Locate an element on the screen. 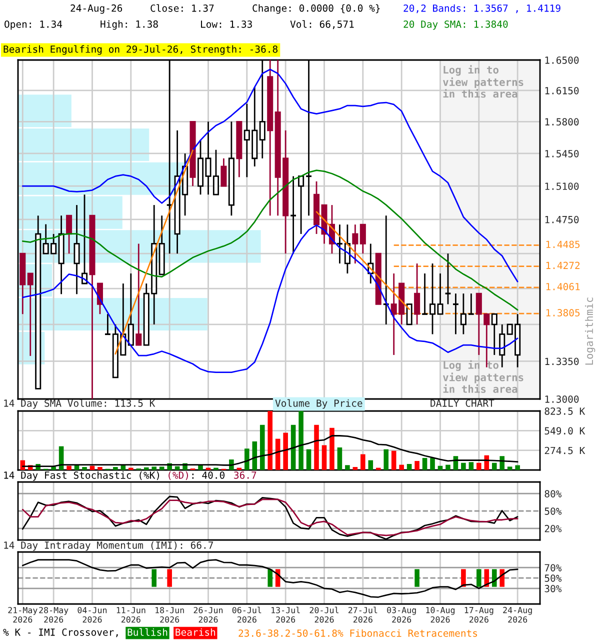 The width and height of the screenshot is (600, 640). text: Volume By Price is located at coordinates (318, 404).